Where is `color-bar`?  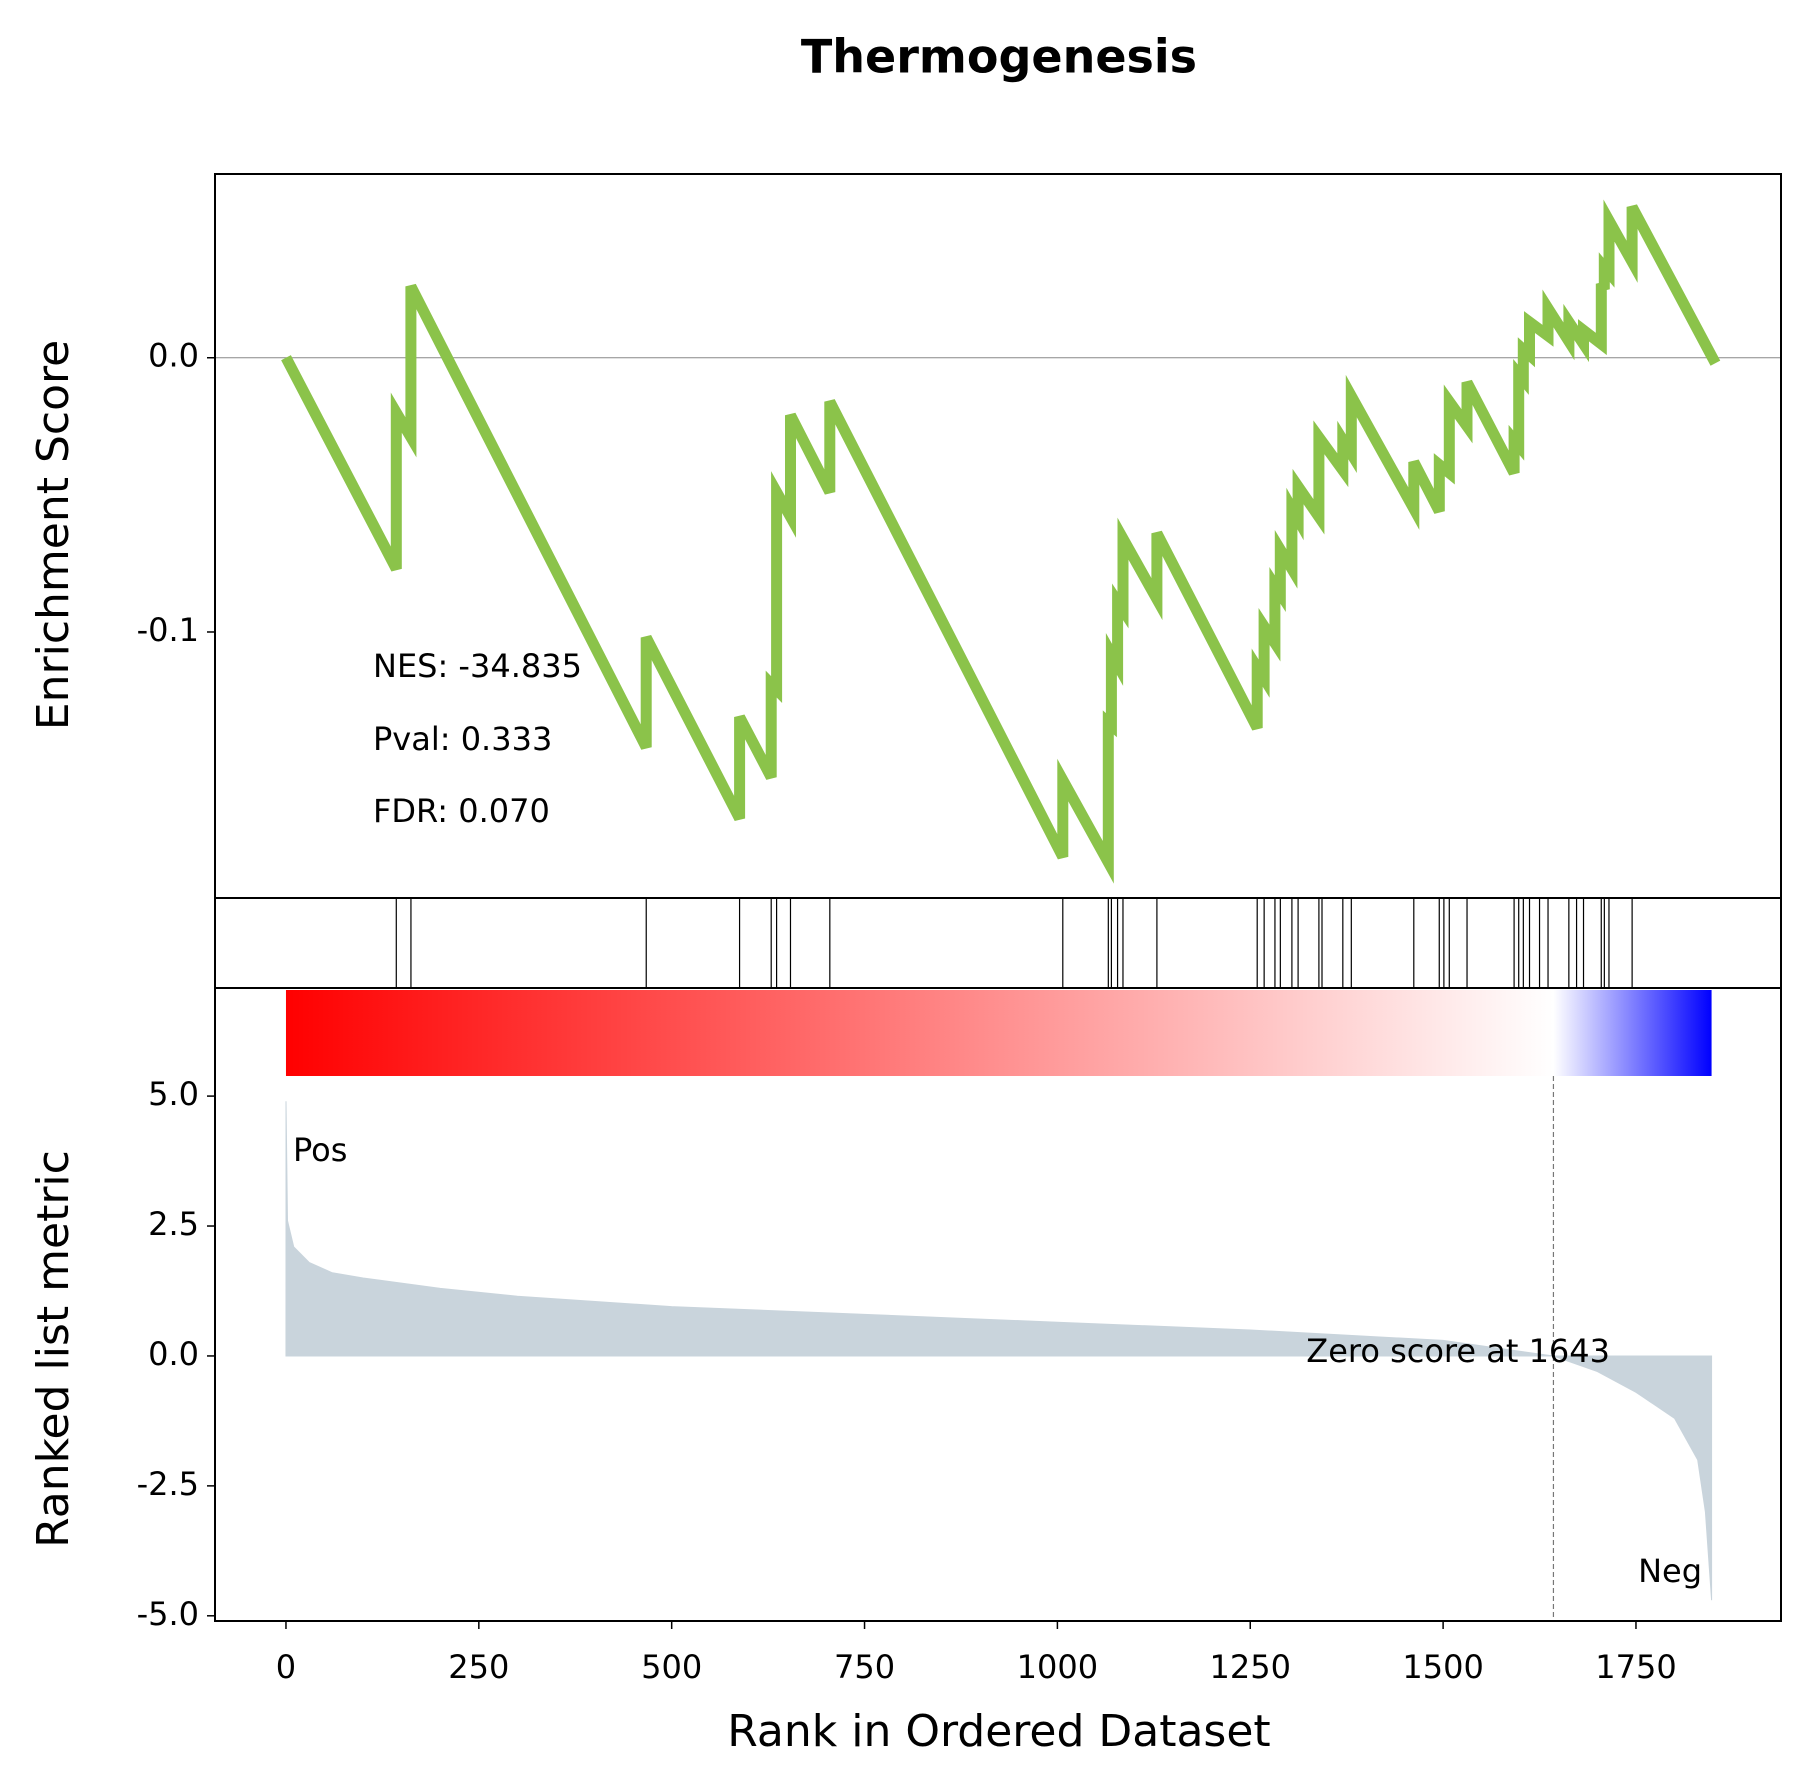
color-bar is located at coordinates (998, 1033).